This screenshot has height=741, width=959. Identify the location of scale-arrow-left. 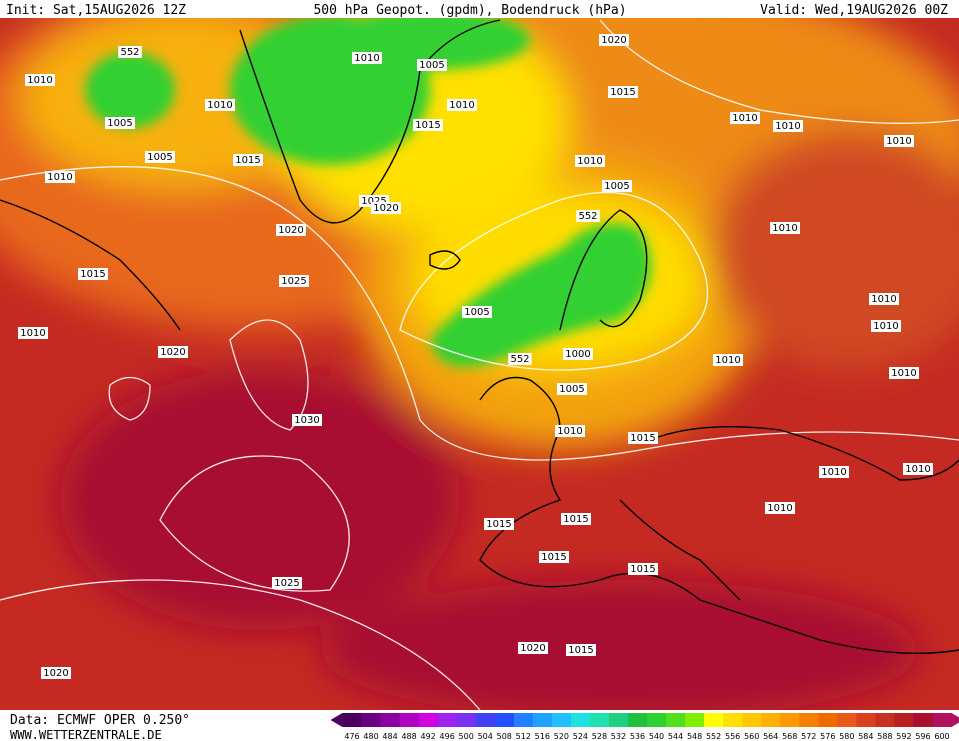
(336, 720).